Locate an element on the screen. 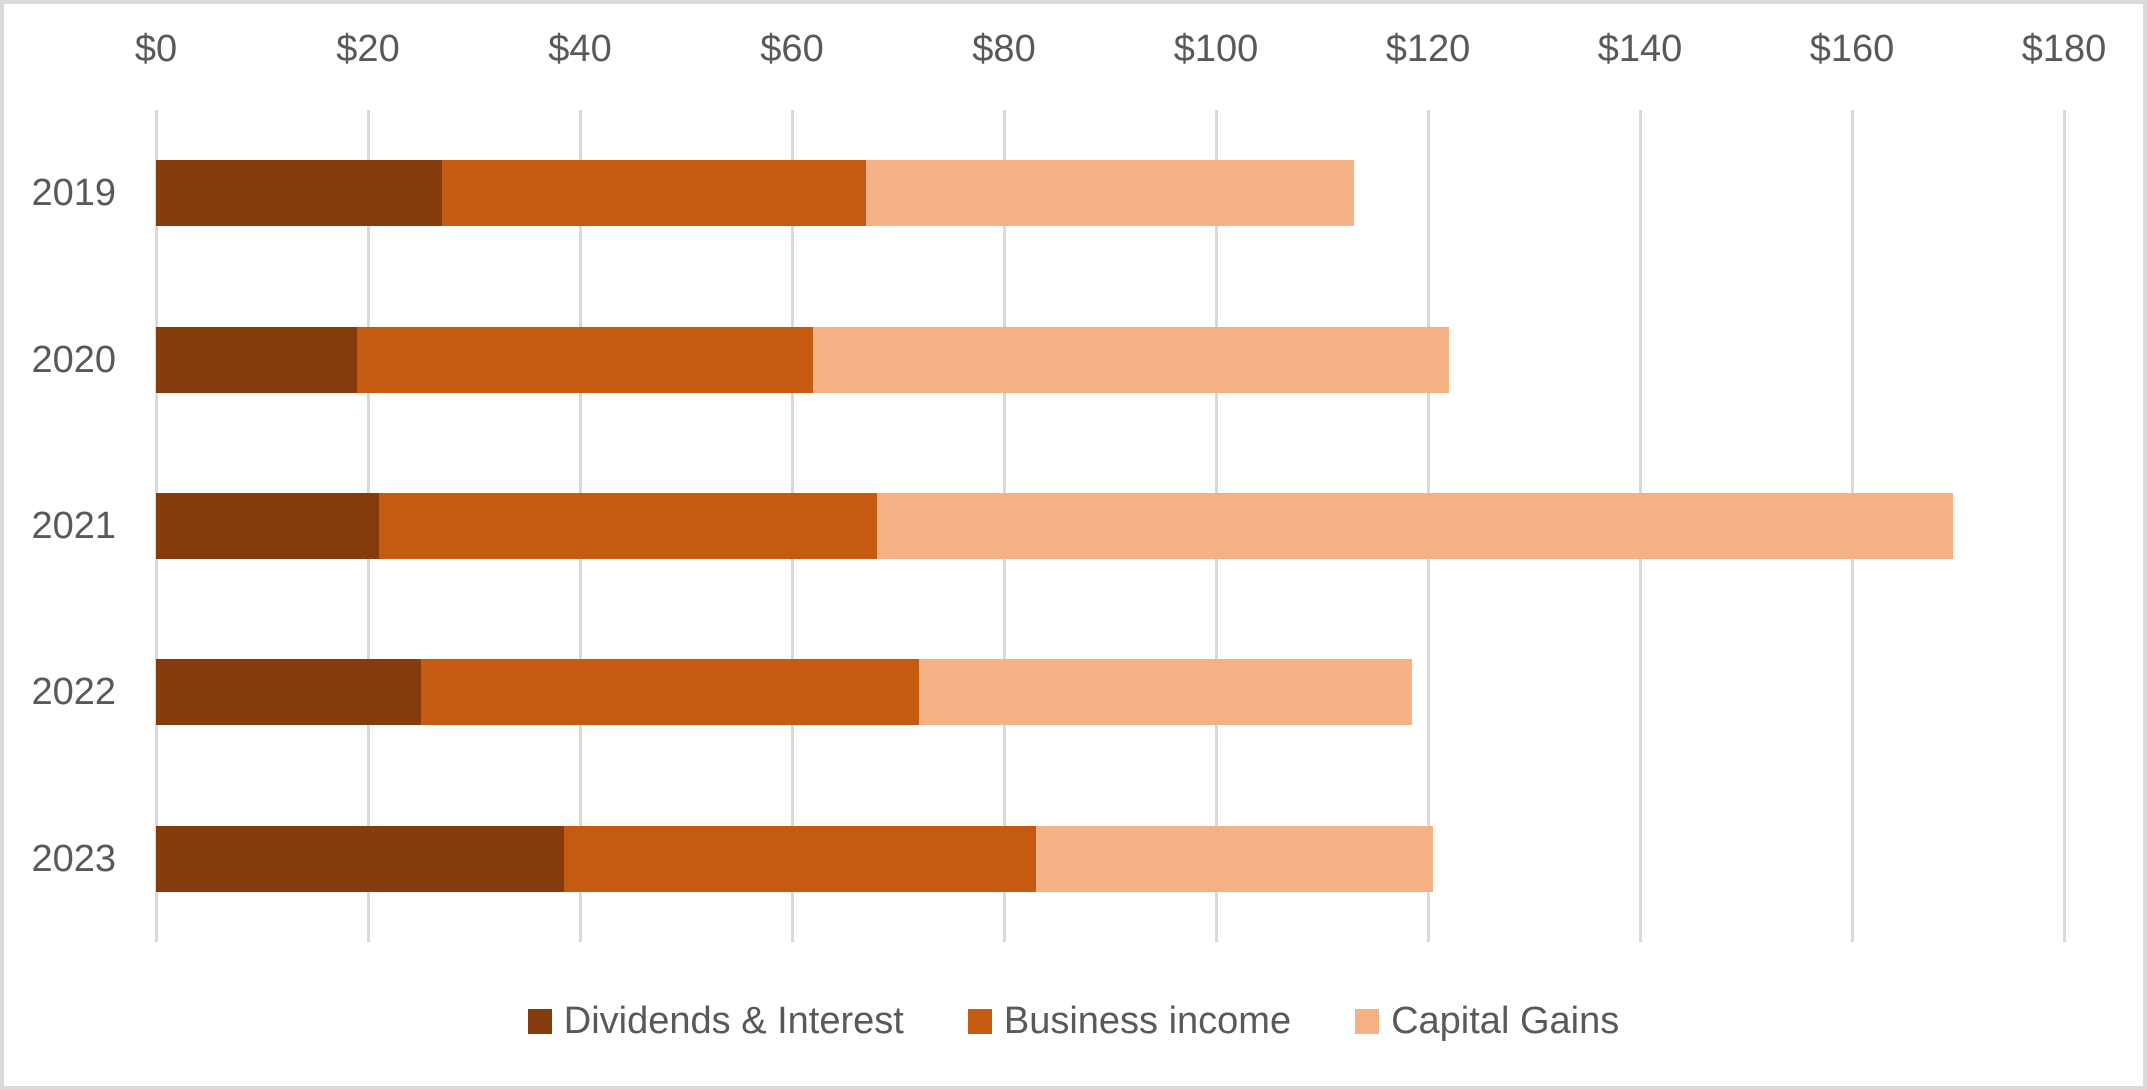  legend-item: Business income is located at coordinates (1129, 1021).